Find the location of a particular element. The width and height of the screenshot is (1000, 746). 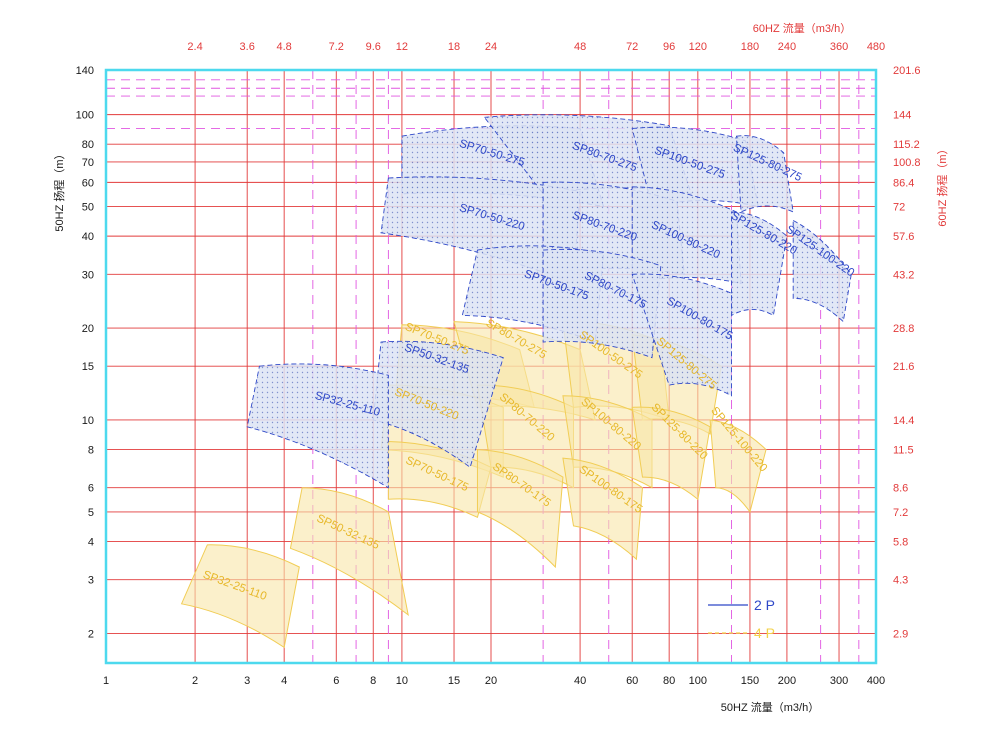

x-tick-label: 400 is located at coordinates (876, 681).